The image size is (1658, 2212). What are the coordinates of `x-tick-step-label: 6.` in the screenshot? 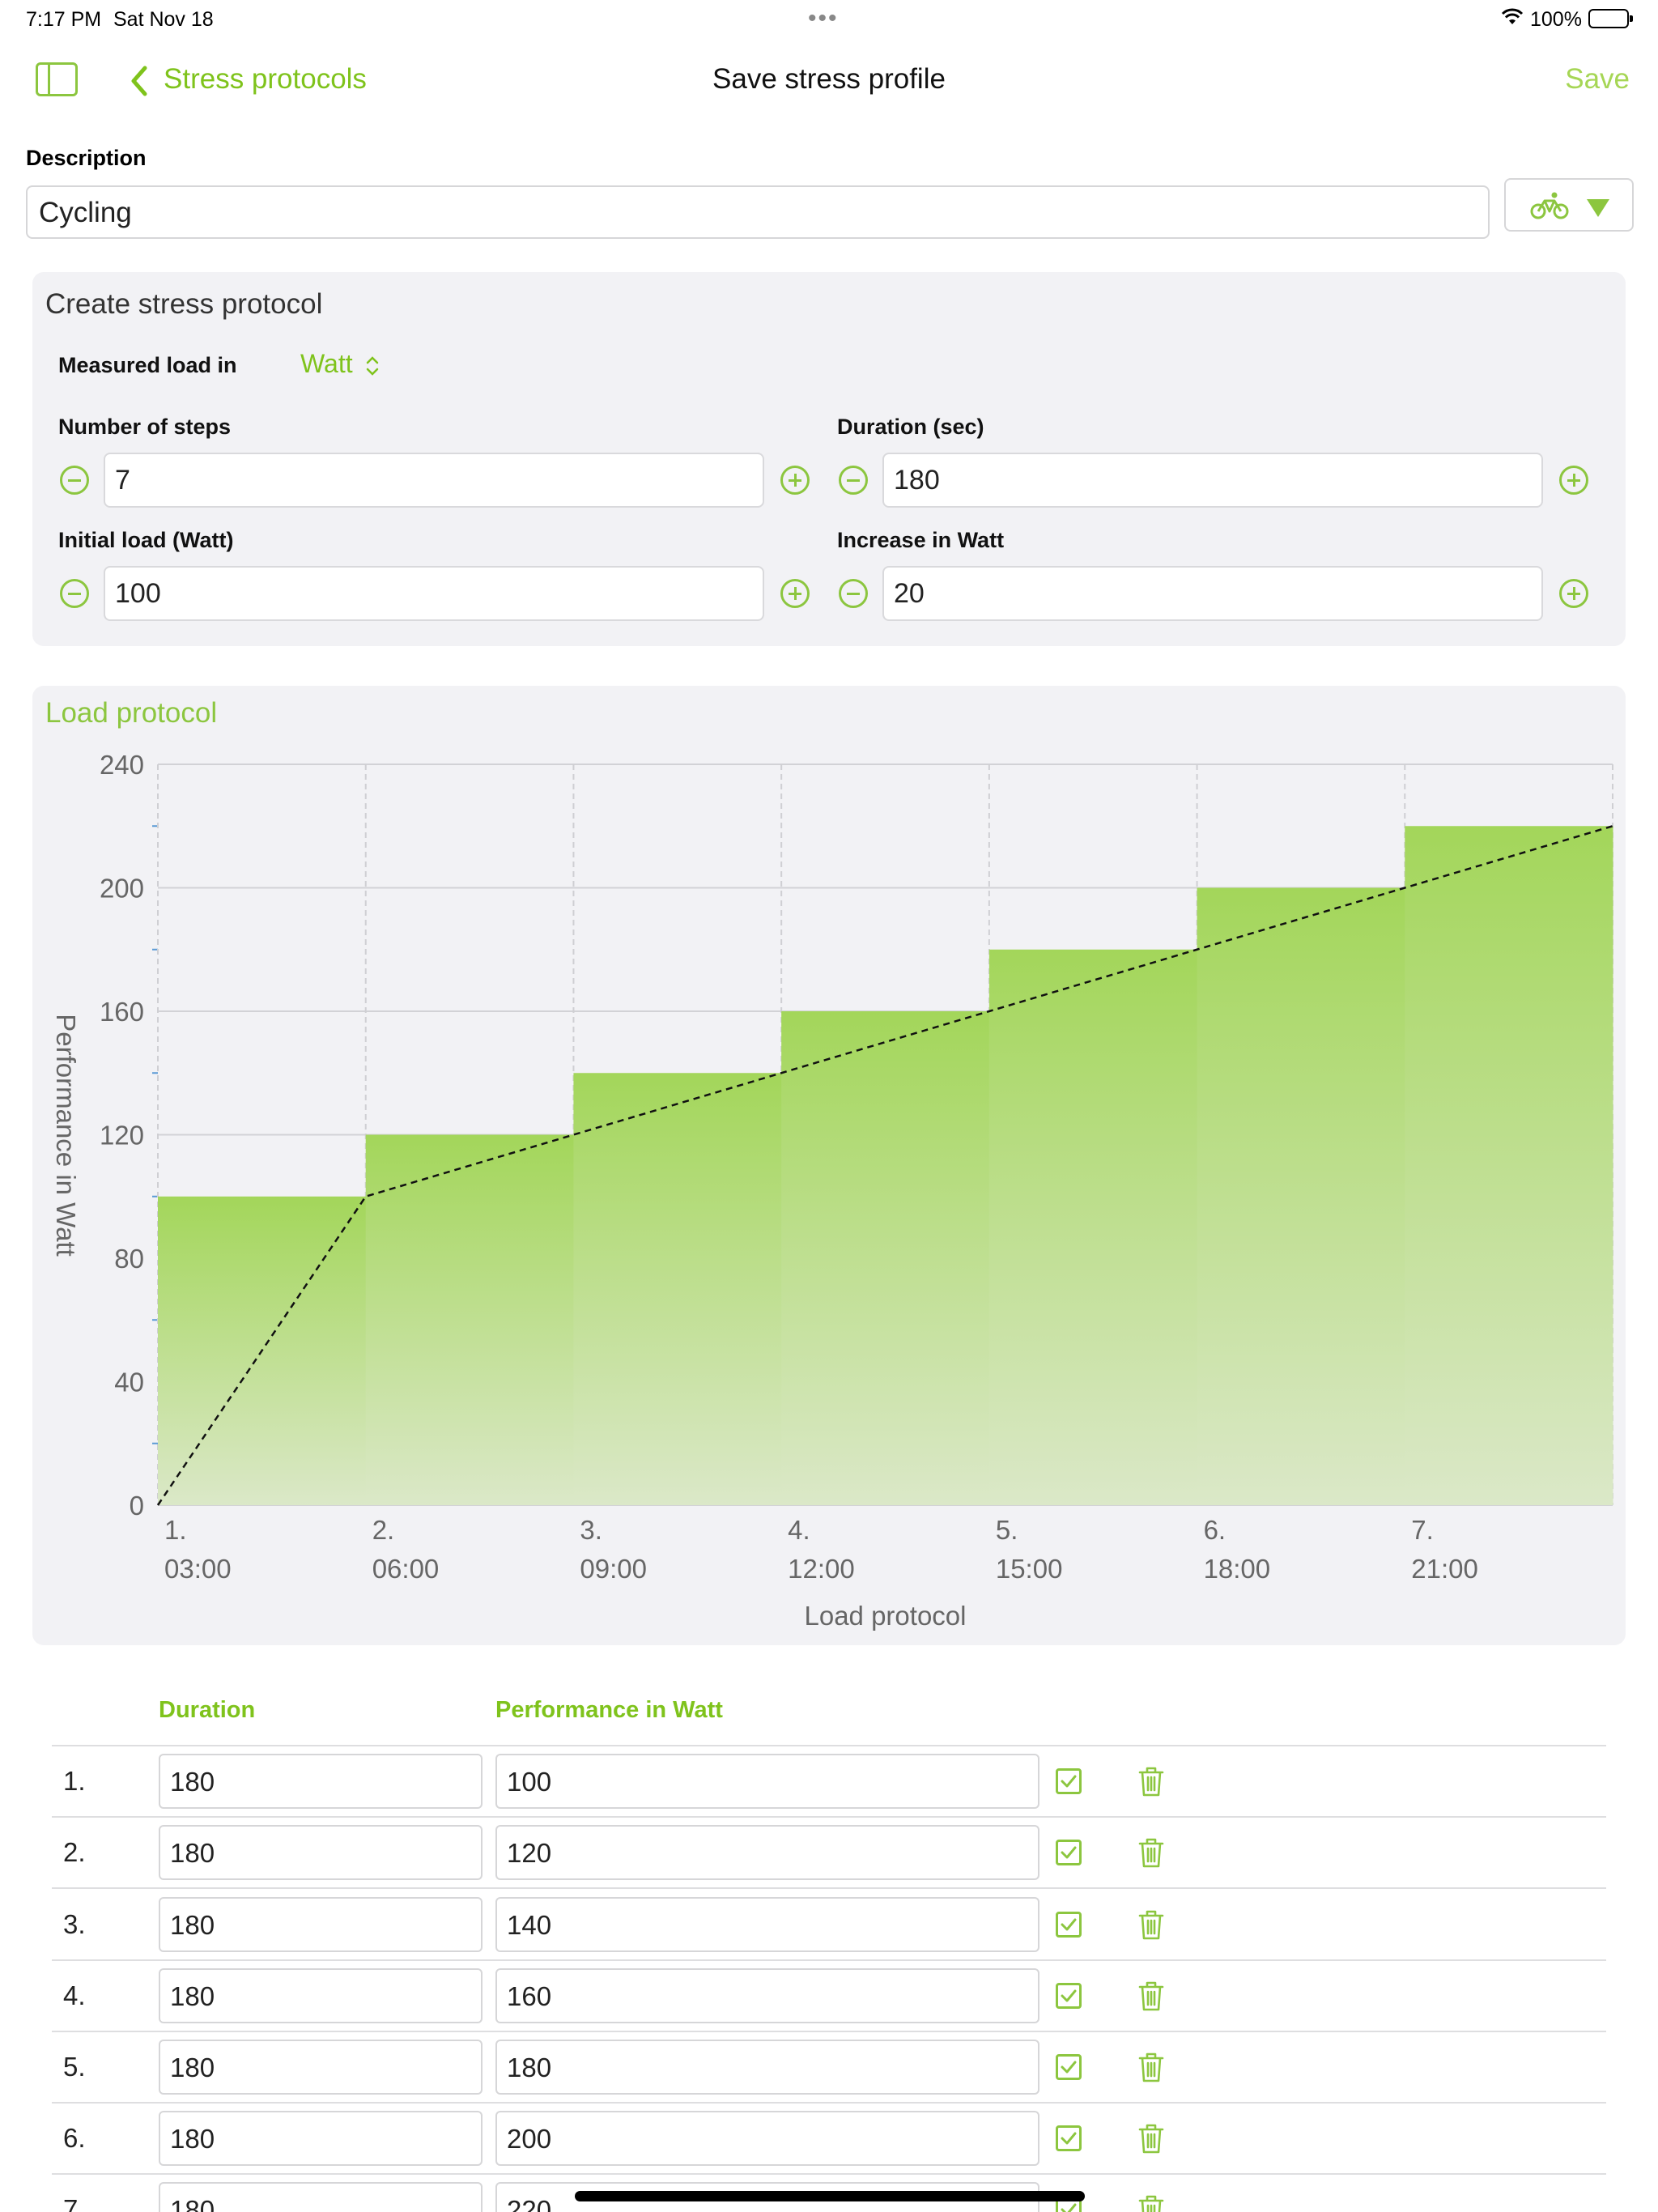 It's located at (1215, 1530).